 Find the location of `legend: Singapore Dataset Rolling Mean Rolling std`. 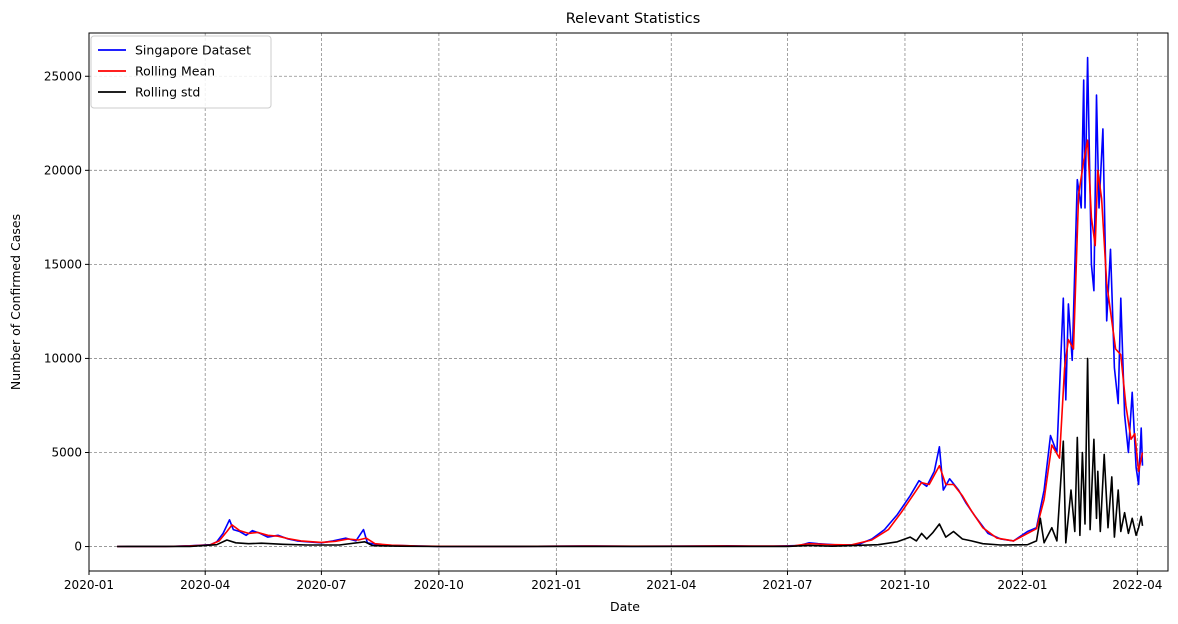

legend: Singapore Dataset Rolling Mean Rolling std is located at coordinates (181, 72).